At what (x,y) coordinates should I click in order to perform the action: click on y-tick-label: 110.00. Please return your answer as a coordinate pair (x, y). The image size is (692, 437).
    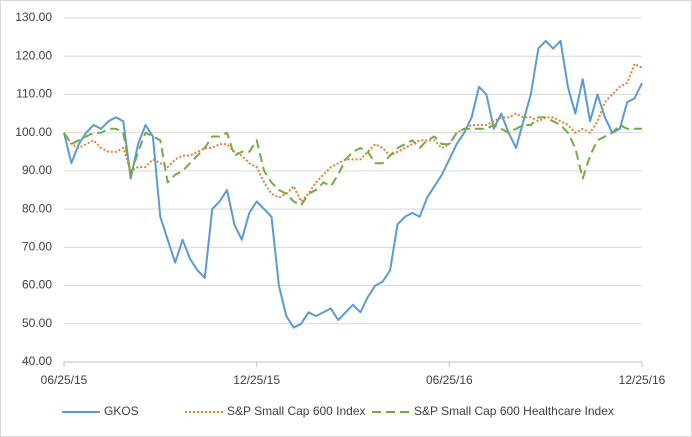
    Looking at the image, I should click on (34, 94).